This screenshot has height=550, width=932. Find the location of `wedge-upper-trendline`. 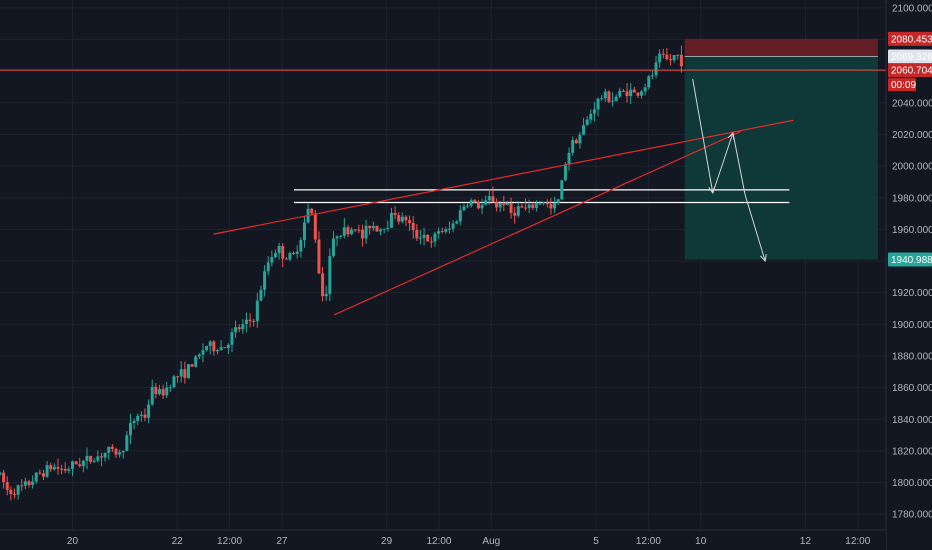

wedge-upper-trendline is located at coordinates (503, 177).